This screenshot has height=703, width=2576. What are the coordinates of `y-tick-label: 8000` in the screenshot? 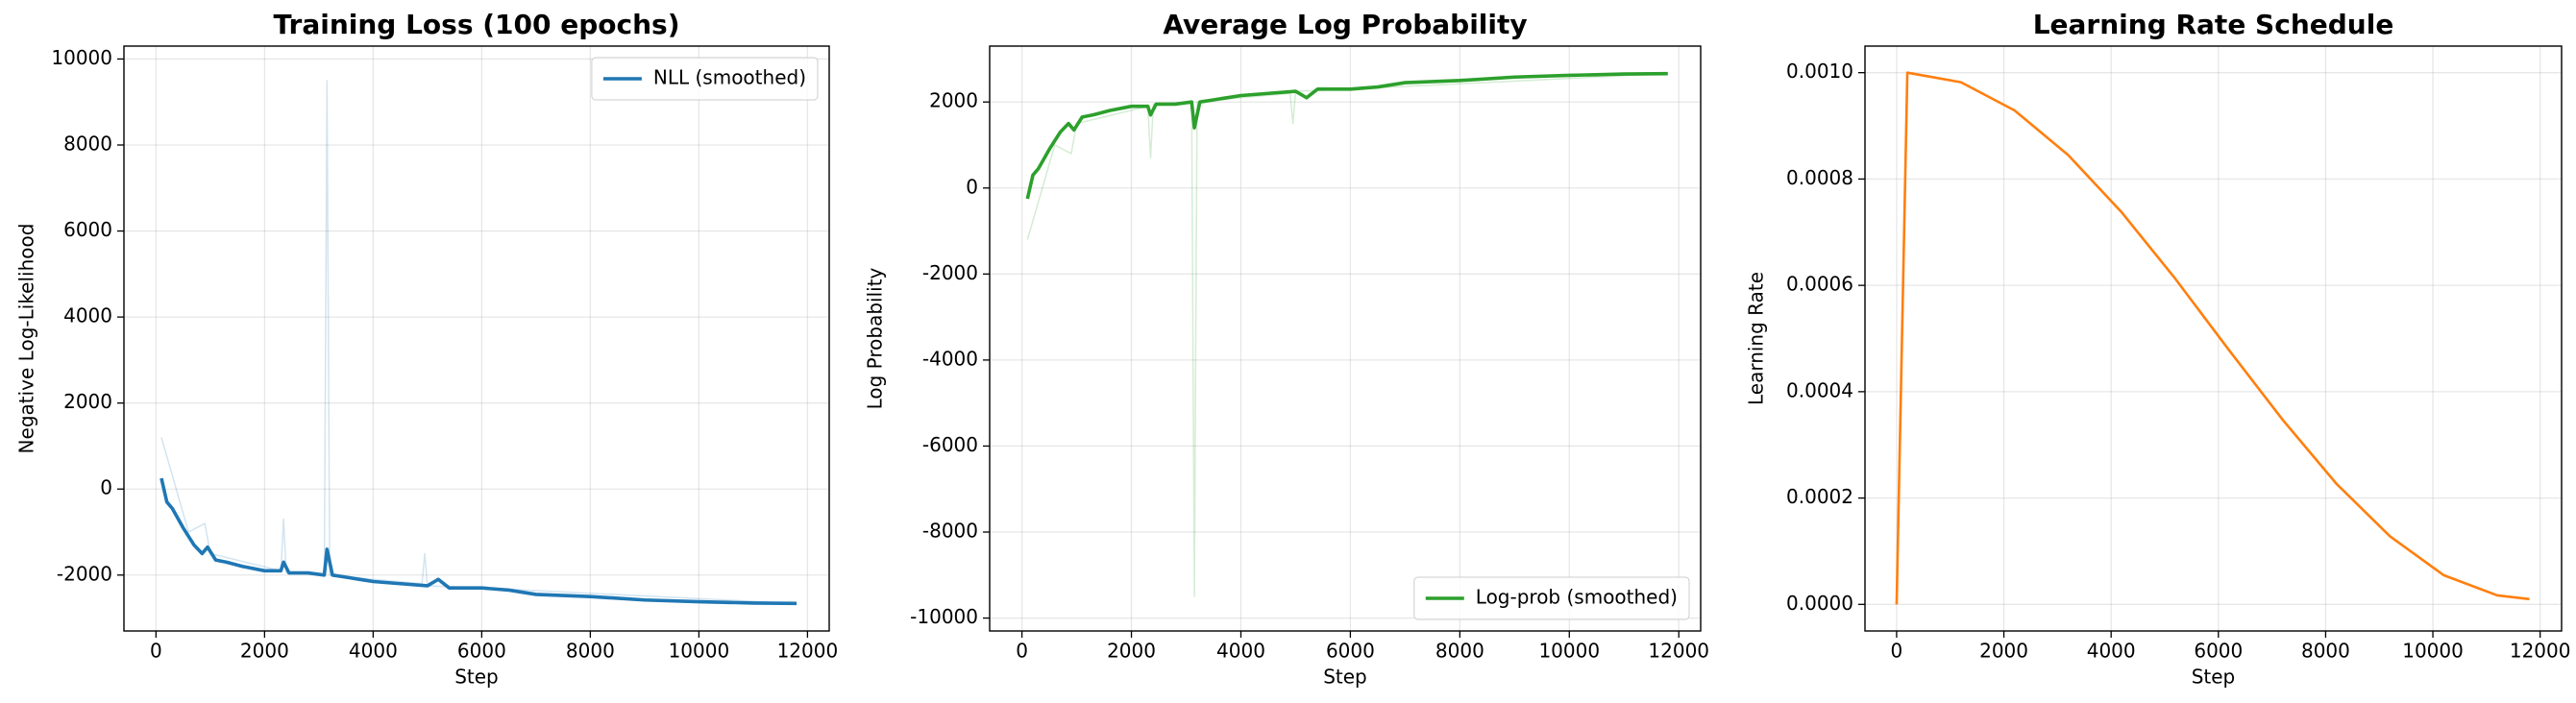 It's located at (87, 143).